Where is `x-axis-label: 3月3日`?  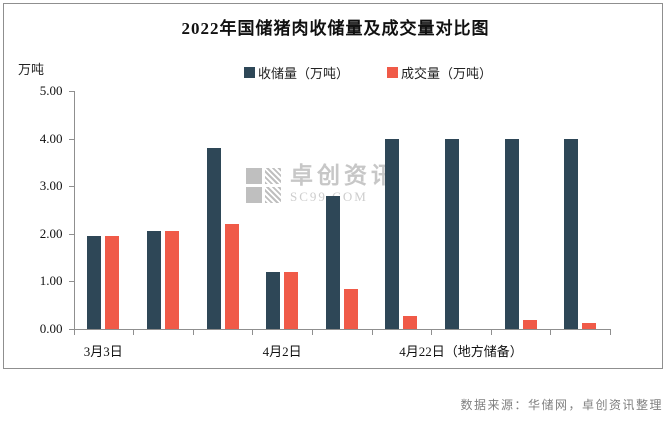
x-axis-label: 3月3日 is located at coordinates (103, 351).